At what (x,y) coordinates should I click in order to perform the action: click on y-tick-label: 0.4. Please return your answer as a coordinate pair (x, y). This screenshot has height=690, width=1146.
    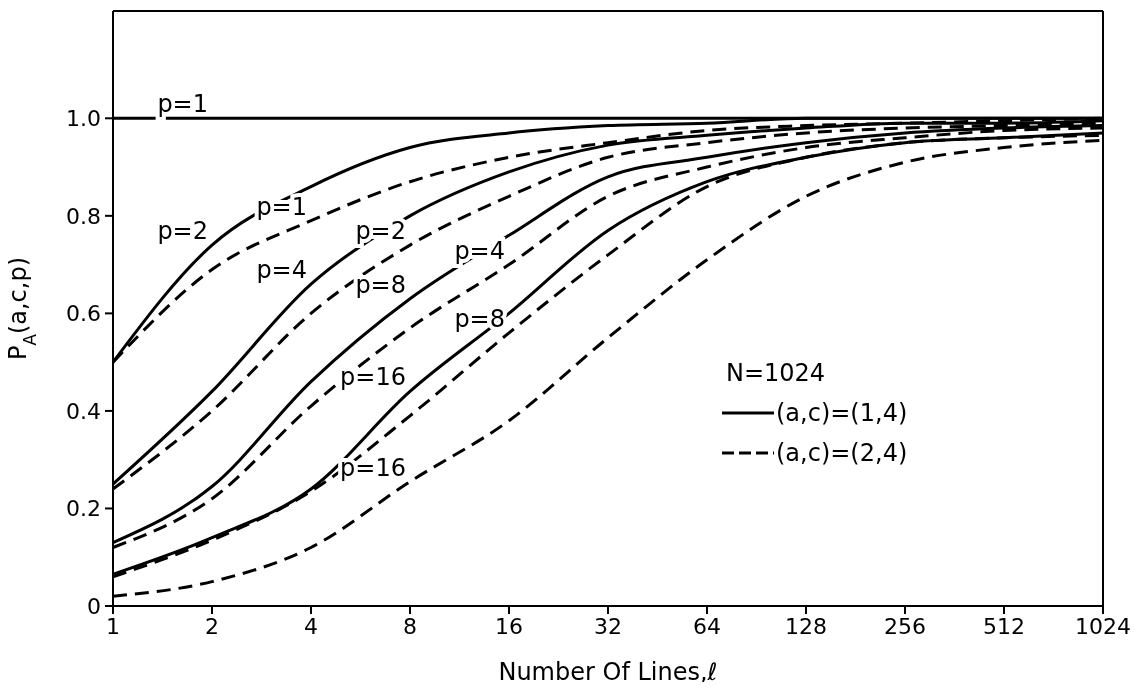
    Looking at the image, I should click on (83, 411).